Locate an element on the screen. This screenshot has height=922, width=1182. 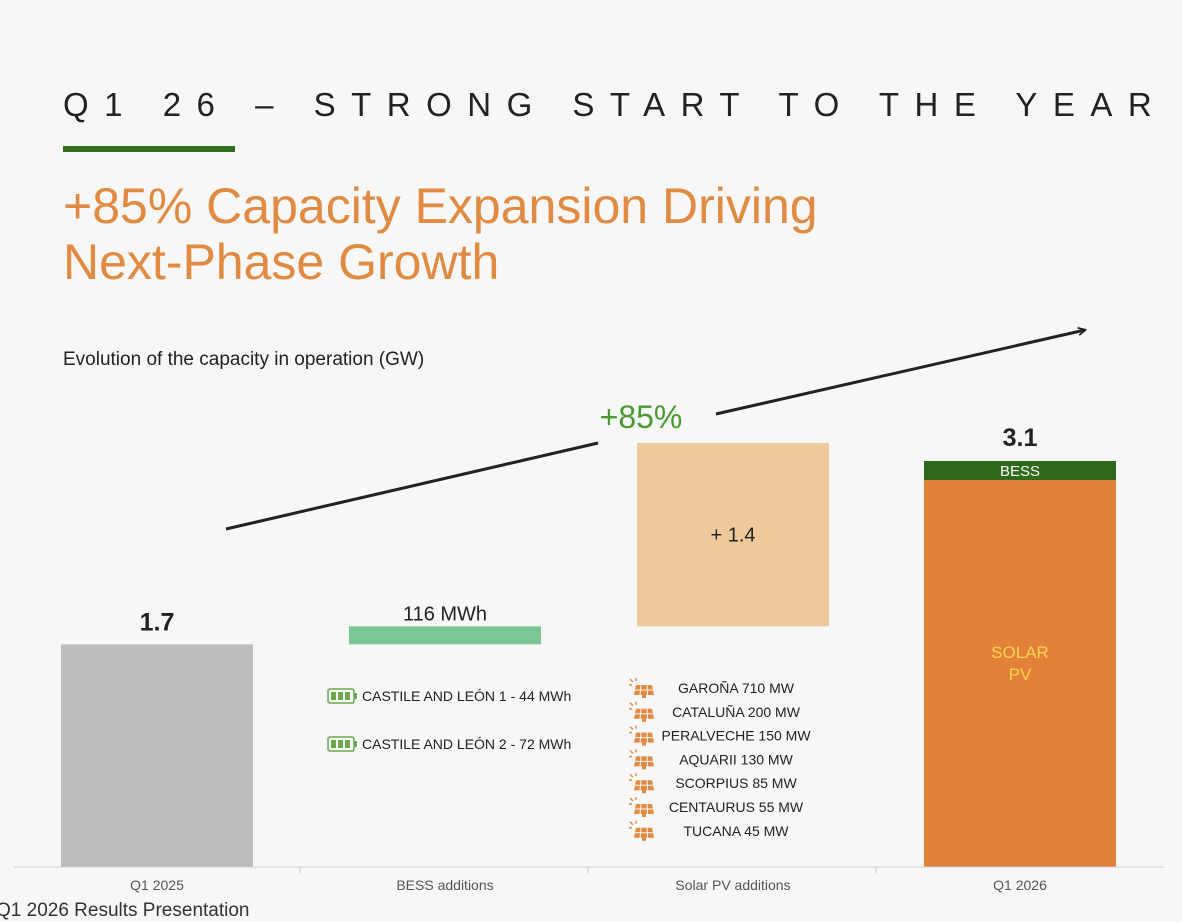
headline-line-1: +85% Capacity Expansion Driving is located at coordinates (440, 206).